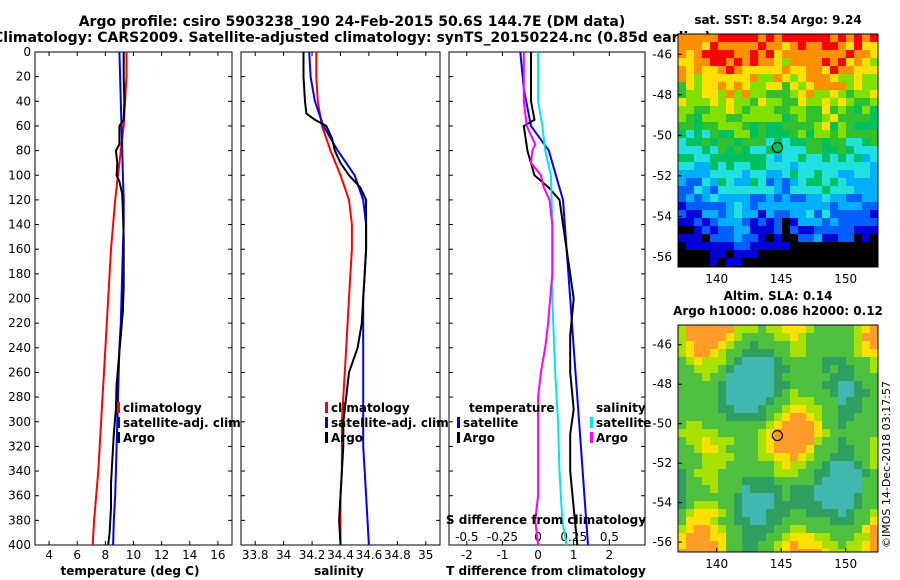  Describe the element at coordinates (77, 555) in the screenshot. I see `xtick-label: 6` at that location.